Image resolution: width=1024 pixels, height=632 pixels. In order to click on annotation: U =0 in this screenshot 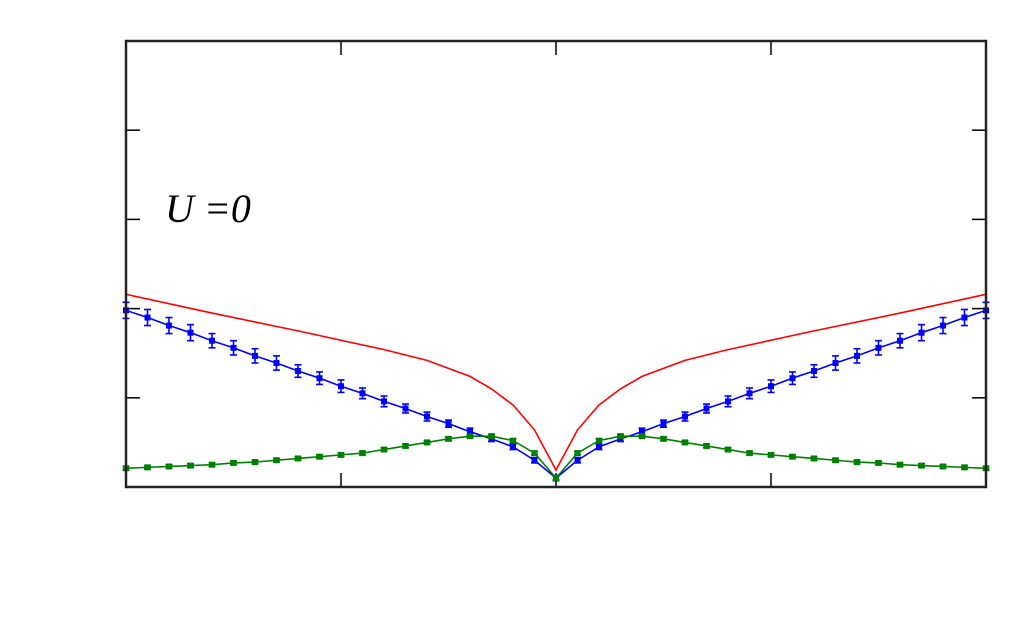, I will do `click(208, 208)`.